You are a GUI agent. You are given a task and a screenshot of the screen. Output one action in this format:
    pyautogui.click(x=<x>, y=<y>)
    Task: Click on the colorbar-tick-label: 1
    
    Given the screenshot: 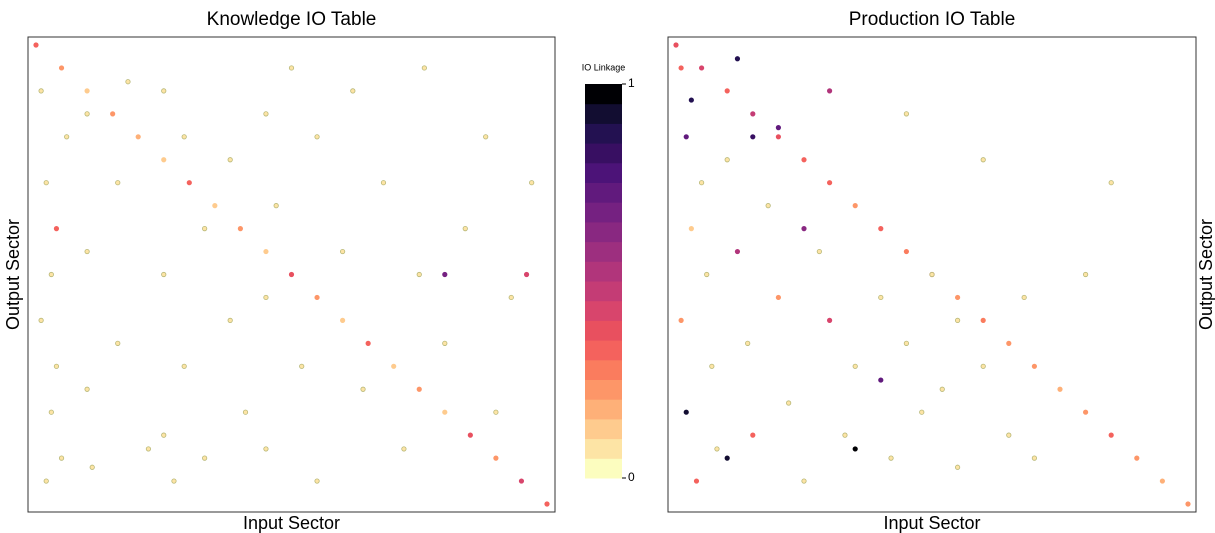 What is the action you would take?
    pyautogui.click(x=631, y=83)
    